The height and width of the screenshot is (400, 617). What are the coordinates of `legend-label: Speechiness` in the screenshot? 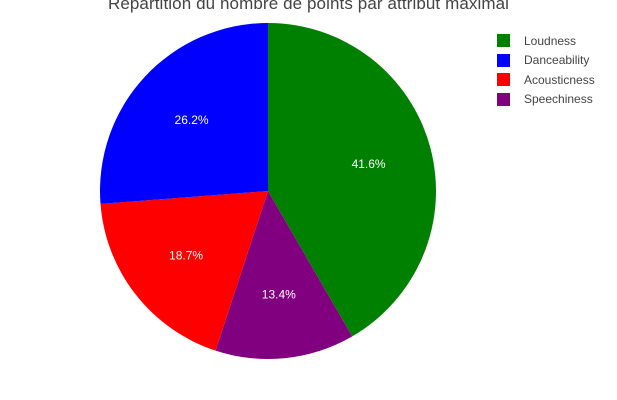 It's located at (558, 99).